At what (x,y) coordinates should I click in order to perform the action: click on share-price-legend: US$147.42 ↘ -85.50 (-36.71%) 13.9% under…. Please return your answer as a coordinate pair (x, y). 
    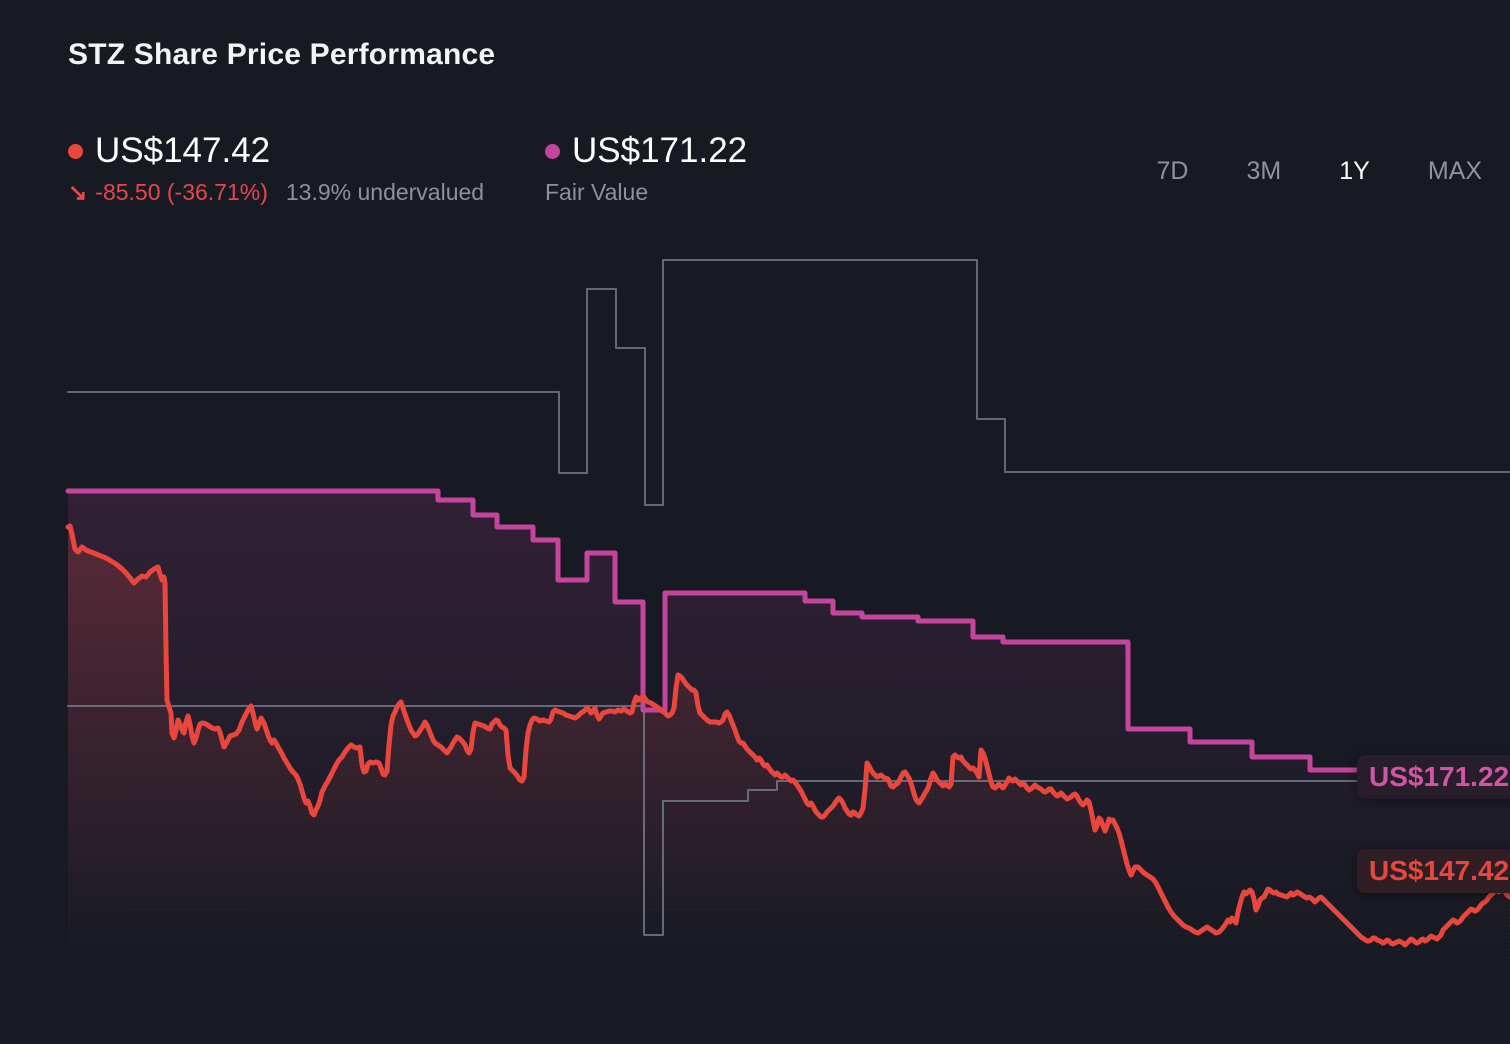
    Looking at the image, I should click on (276, 168).